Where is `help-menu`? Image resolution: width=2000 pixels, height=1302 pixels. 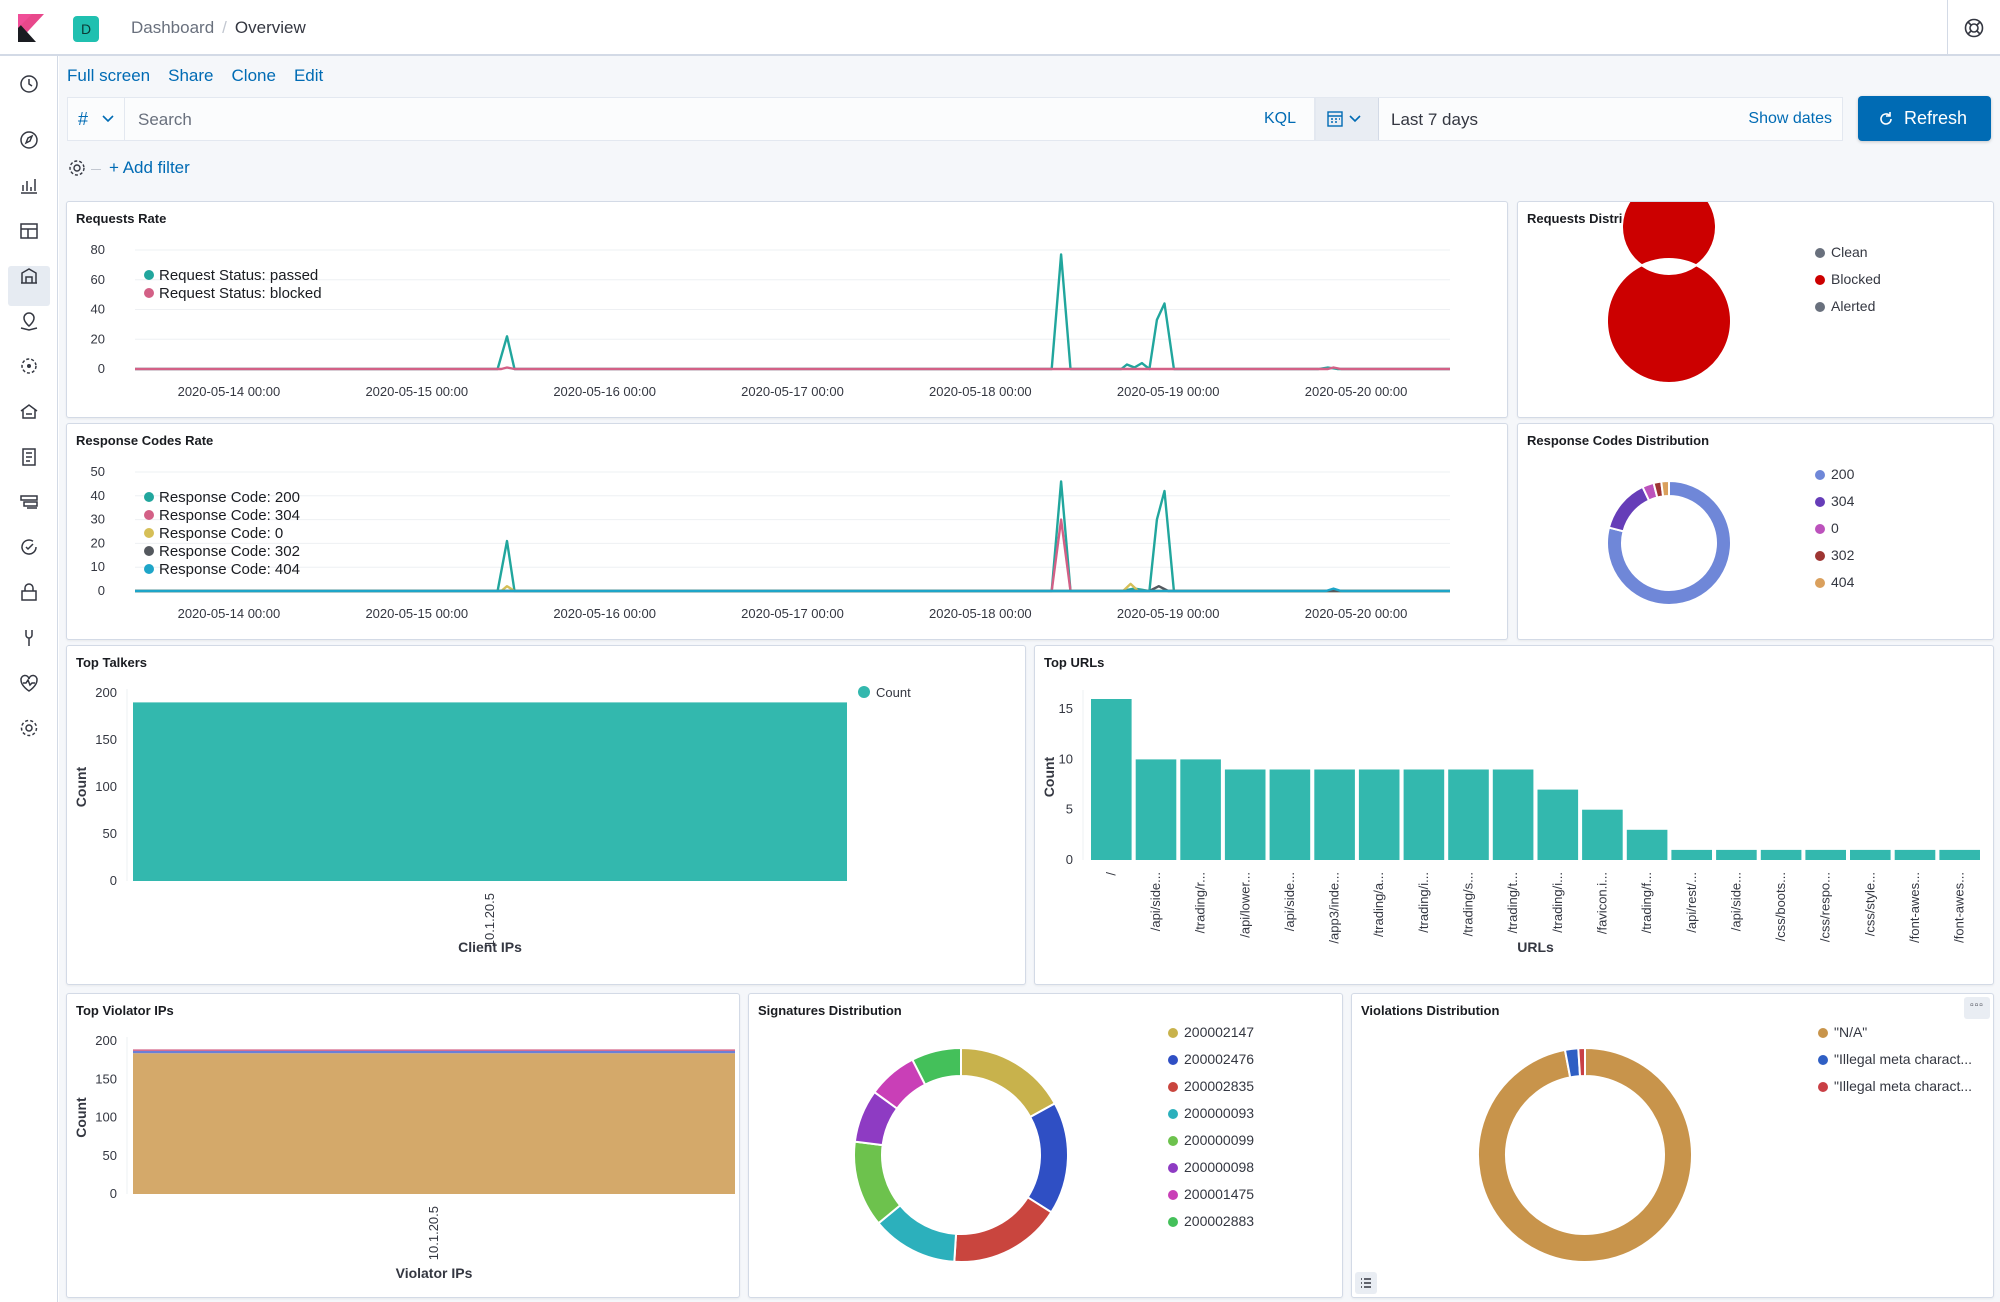 help-menu is located at coordinates (1973, 28).